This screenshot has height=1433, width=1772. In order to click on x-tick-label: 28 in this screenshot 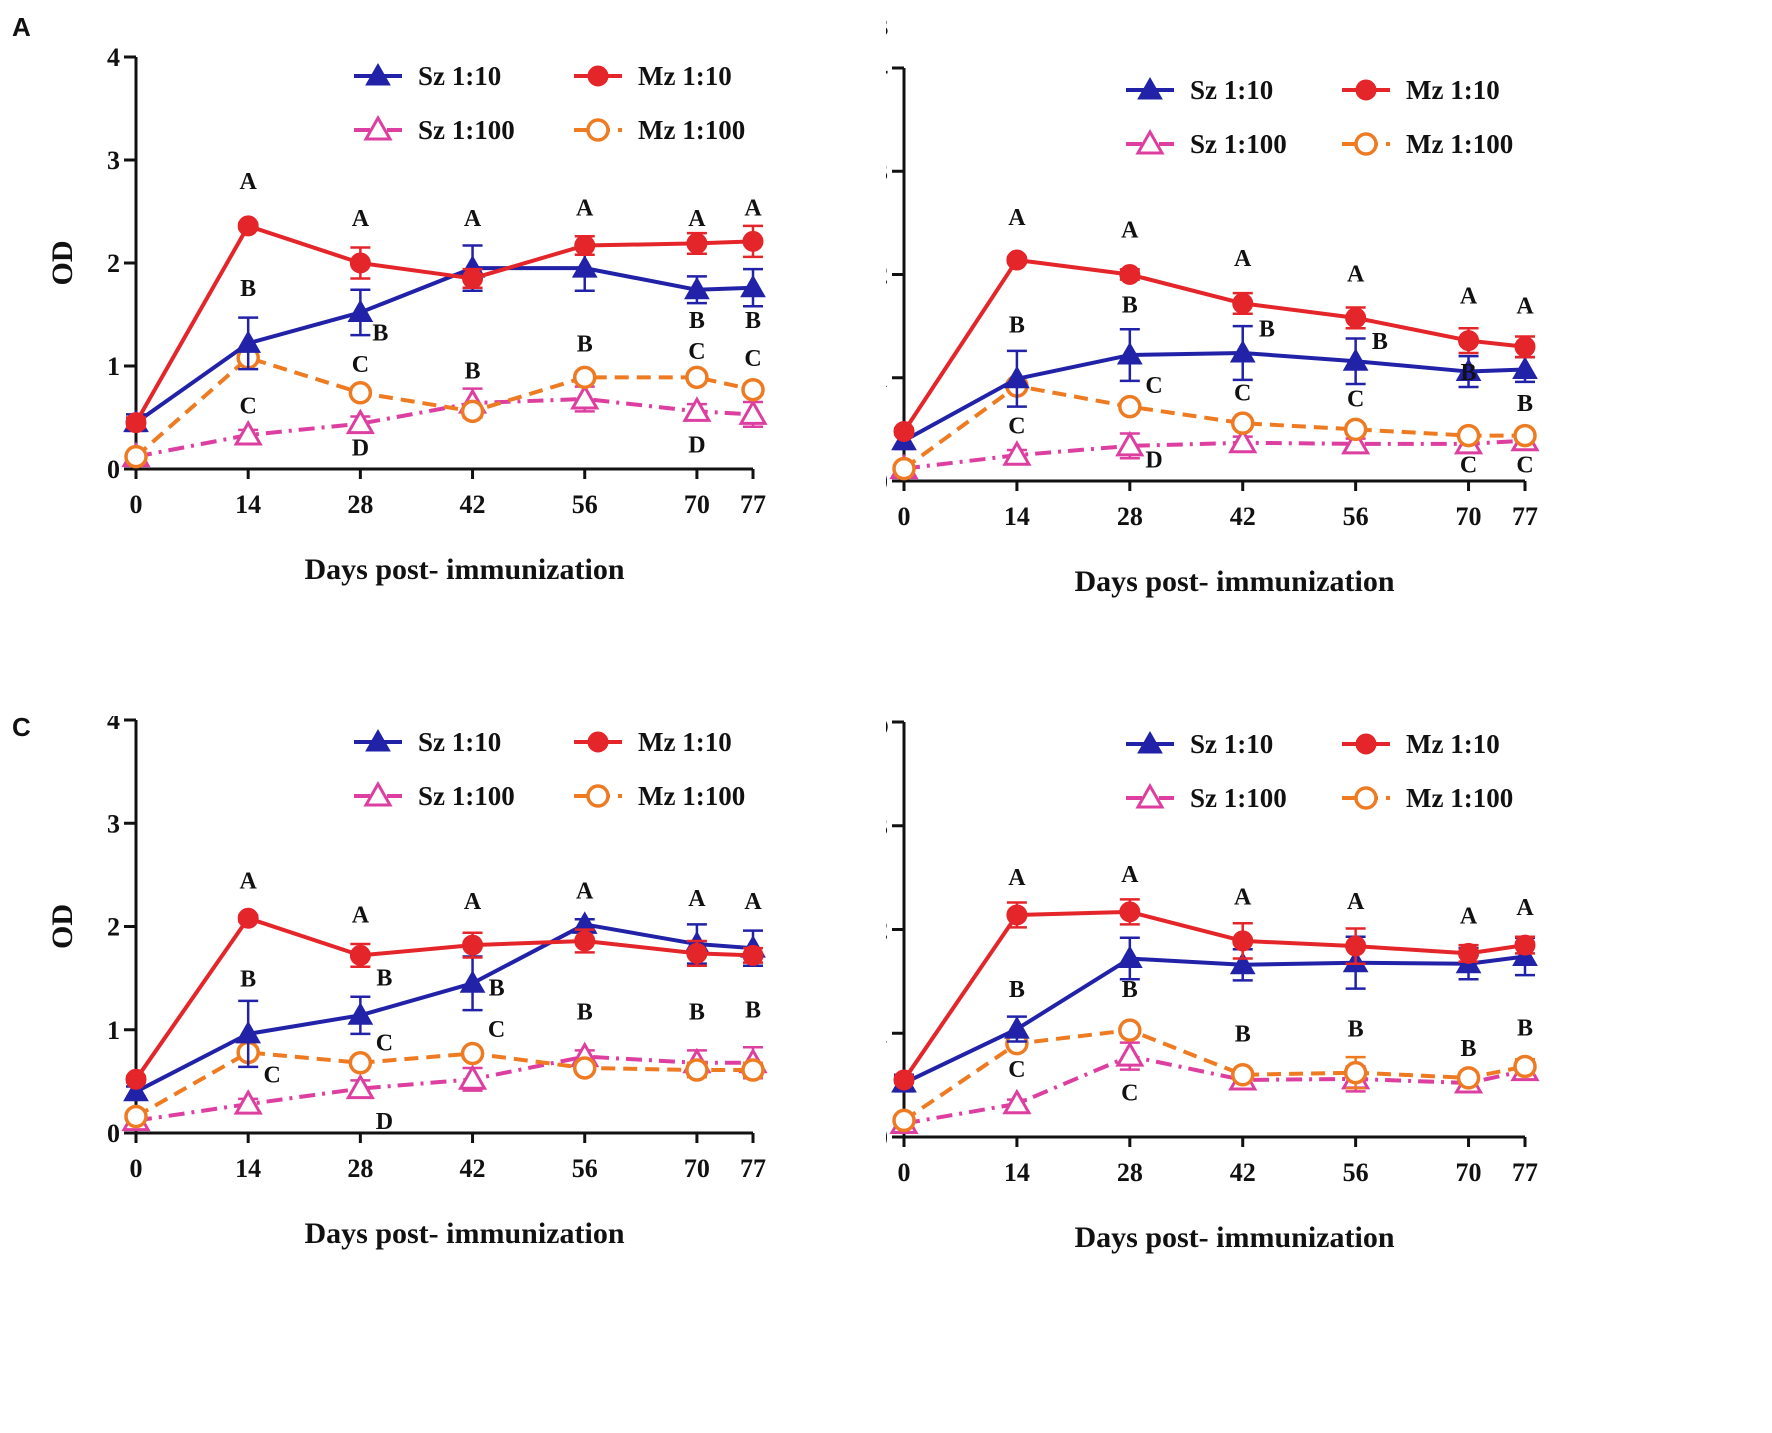, I will do `click(1130, 516)`.